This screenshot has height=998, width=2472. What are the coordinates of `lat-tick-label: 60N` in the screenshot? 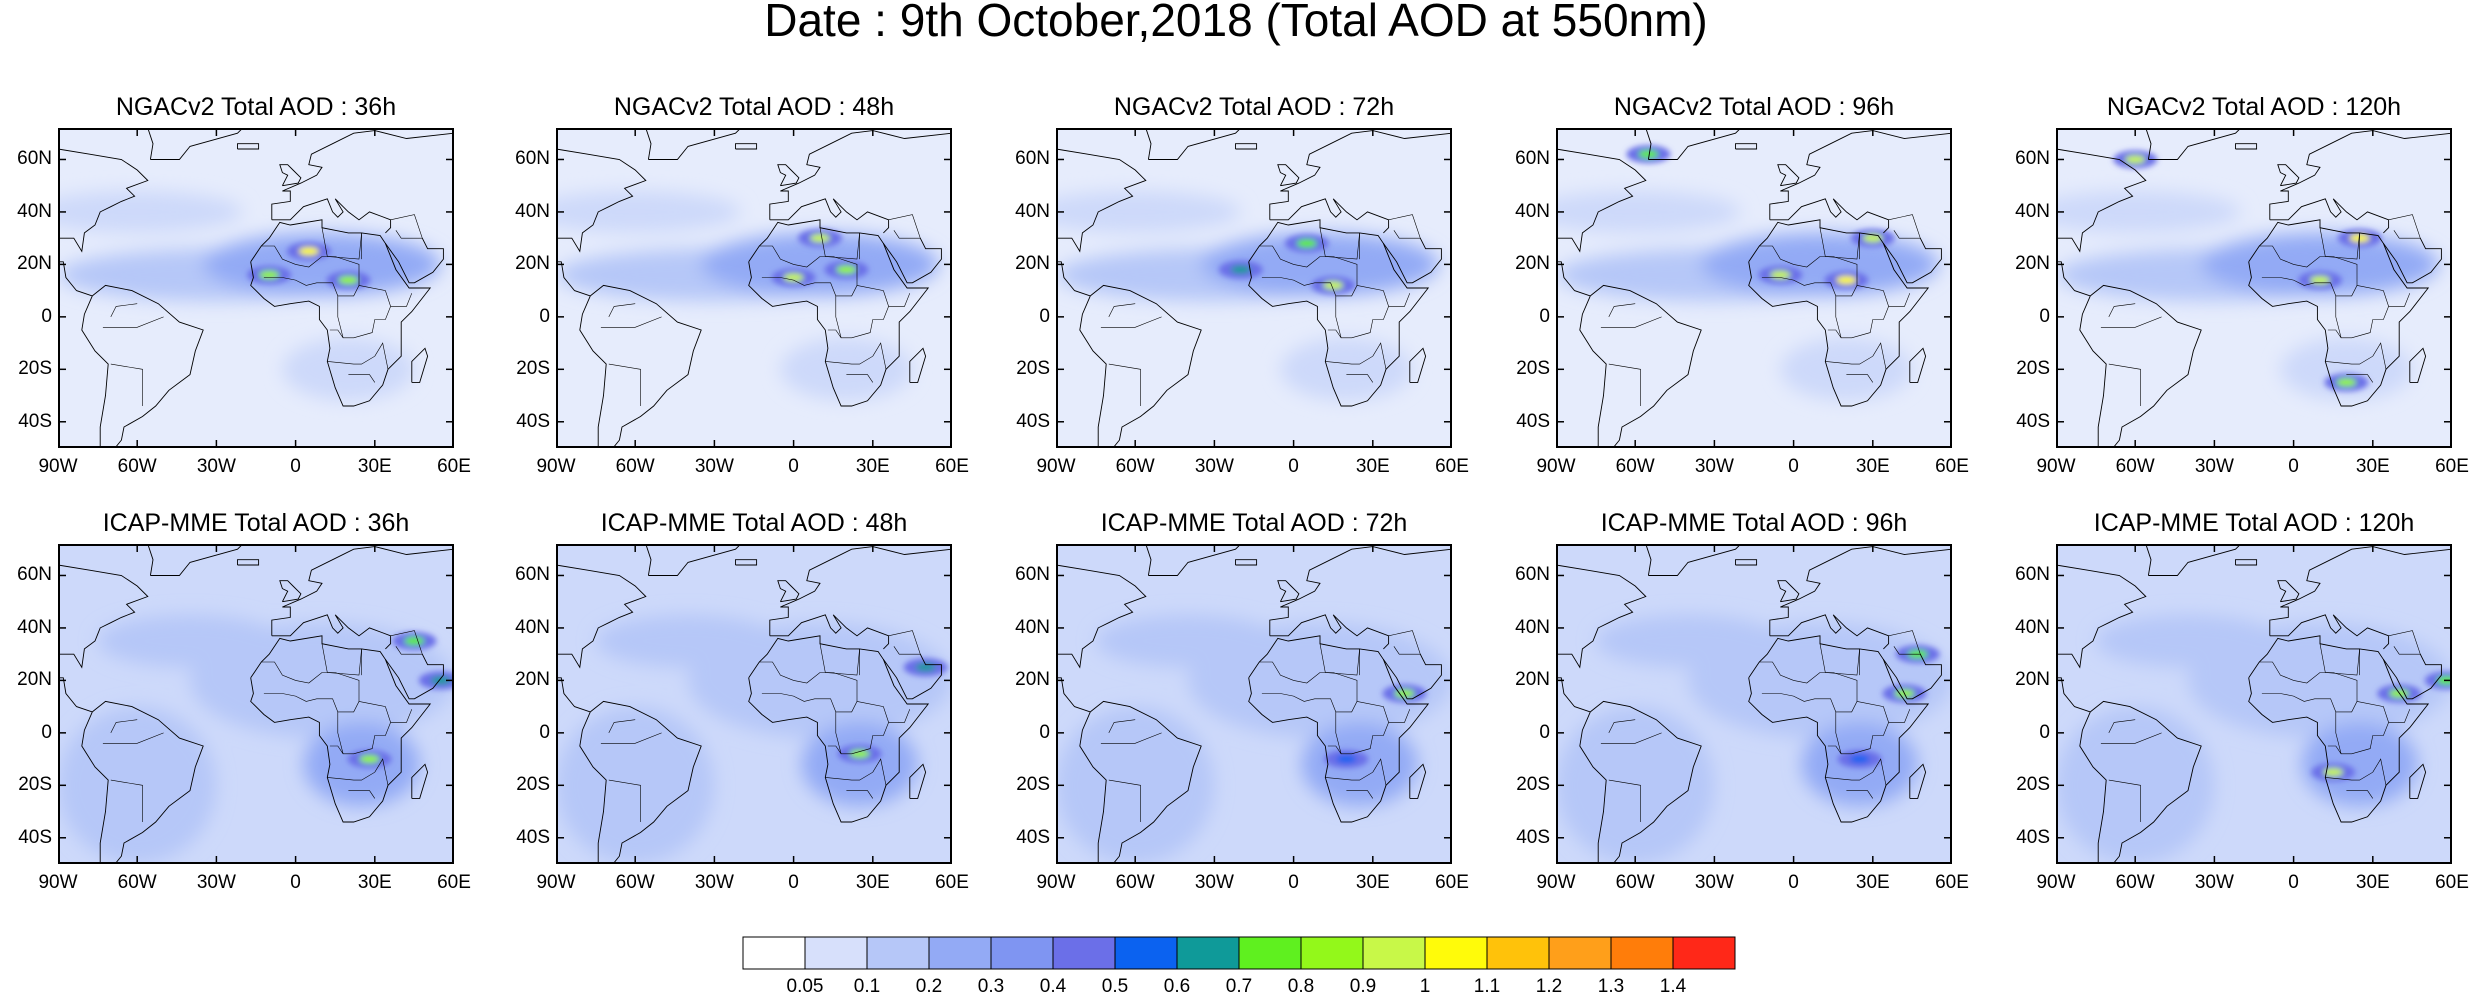 It's located at (532, 159).